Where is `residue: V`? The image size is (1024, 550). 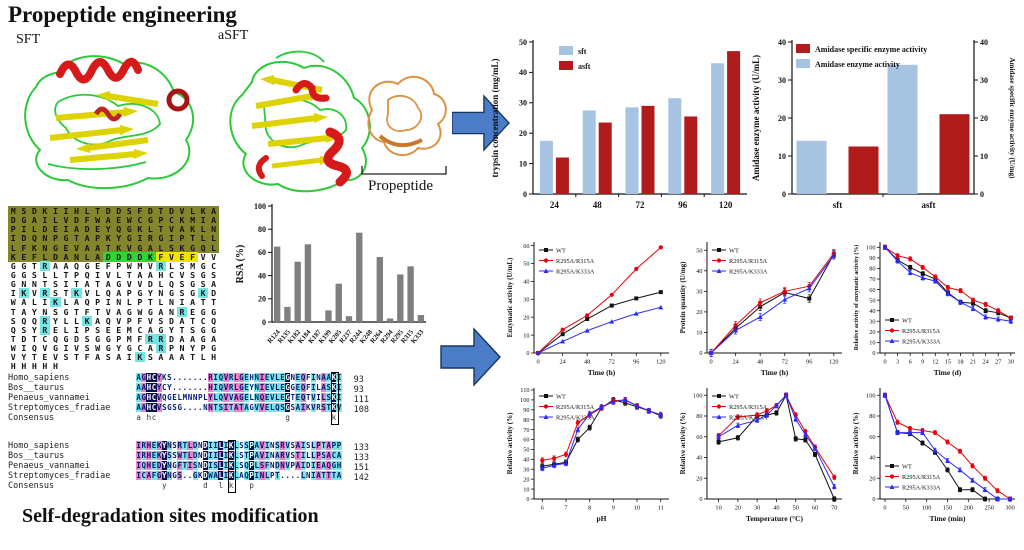
residue: V is located at coordinates (171, 229).